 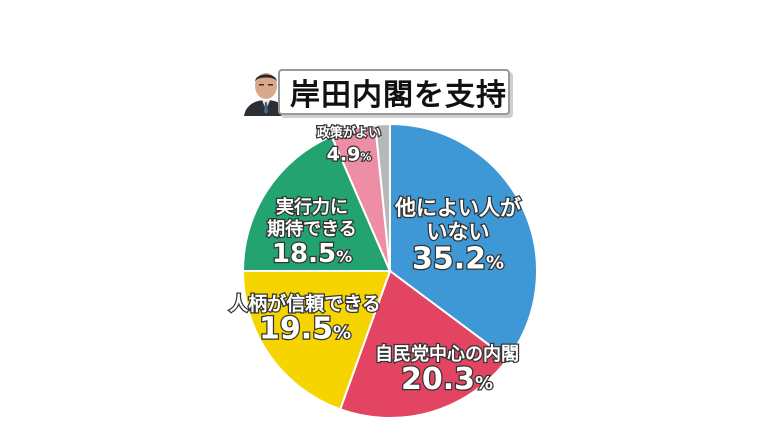 I want to click on slice-label-text: いない, so click(x=458, y=232).